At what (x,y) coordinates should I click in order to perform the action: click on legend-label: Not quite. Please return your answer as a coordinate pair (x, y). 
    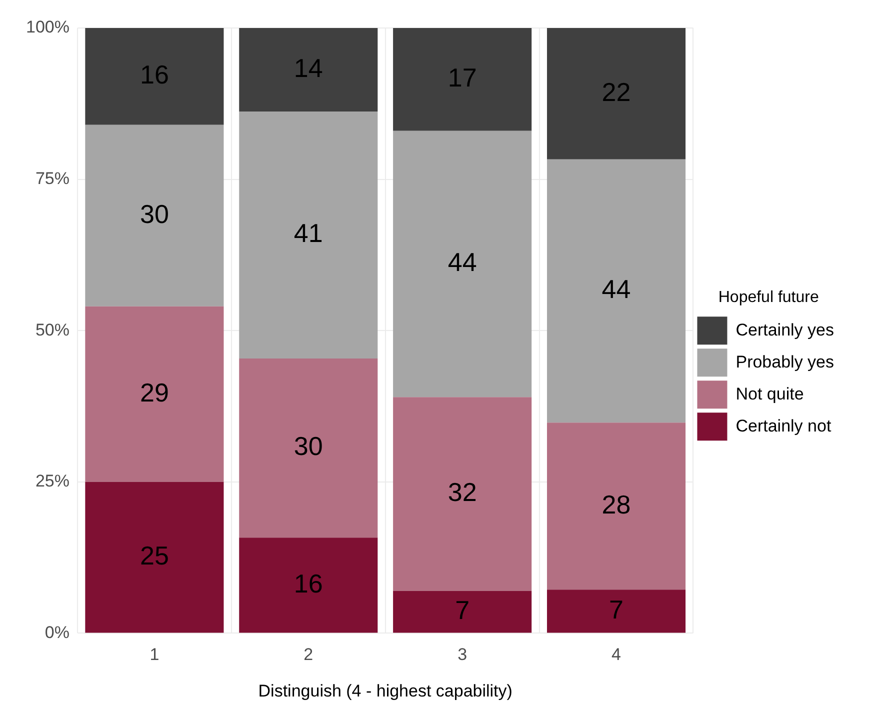
    Looking at the image, I should click on (770, 394).